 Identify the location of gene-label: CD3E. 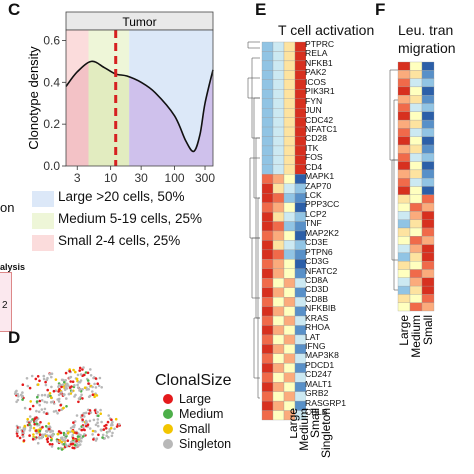
(316, 242).